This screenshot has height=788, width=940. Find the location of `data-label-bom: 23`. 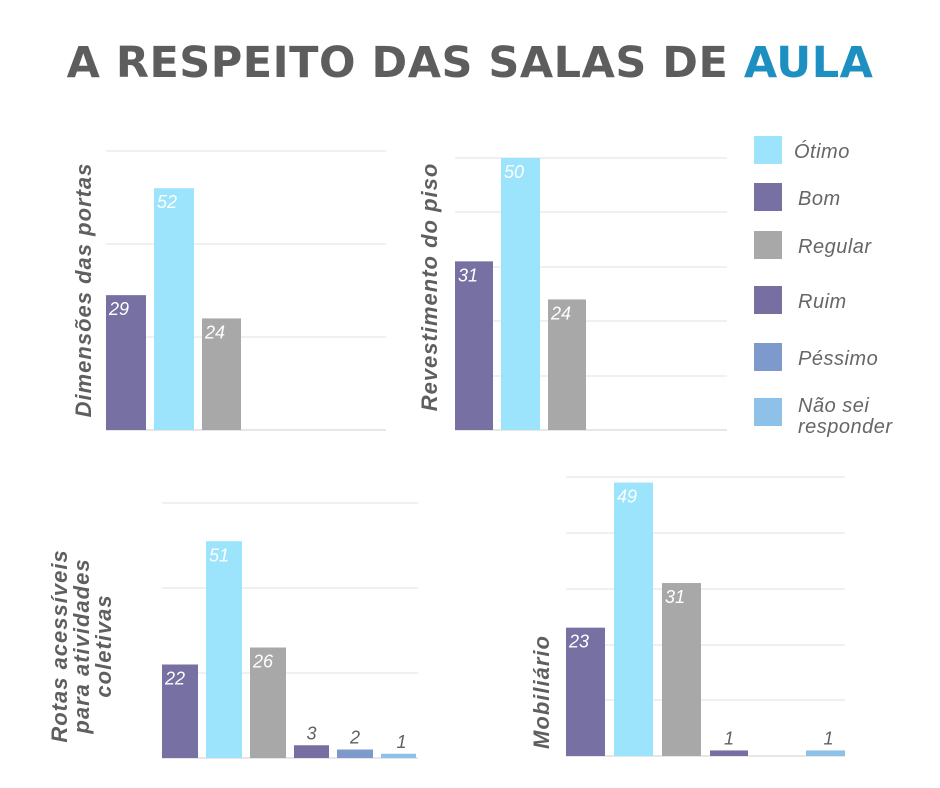

data-label-bom: 23 is located at coordinates (578, 642).